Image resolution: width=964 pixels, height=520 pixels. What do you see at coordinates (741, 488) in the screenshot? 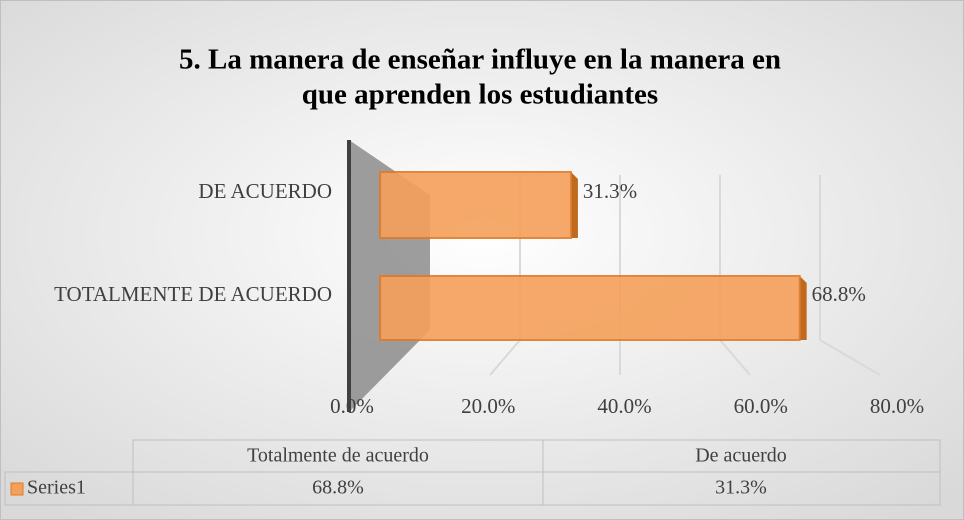
I see `table-cell: 31.3%` at bounding box center [741, 488].